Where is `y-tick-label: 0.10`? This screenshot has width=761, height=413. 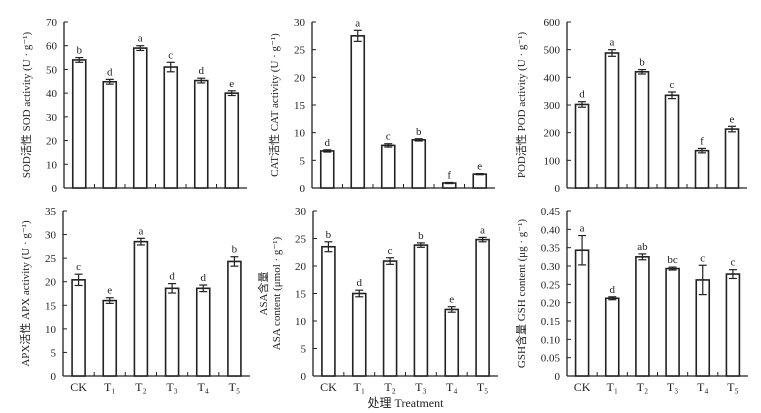 y-tick-label: 0.10 is located at coordinates (551, 340).